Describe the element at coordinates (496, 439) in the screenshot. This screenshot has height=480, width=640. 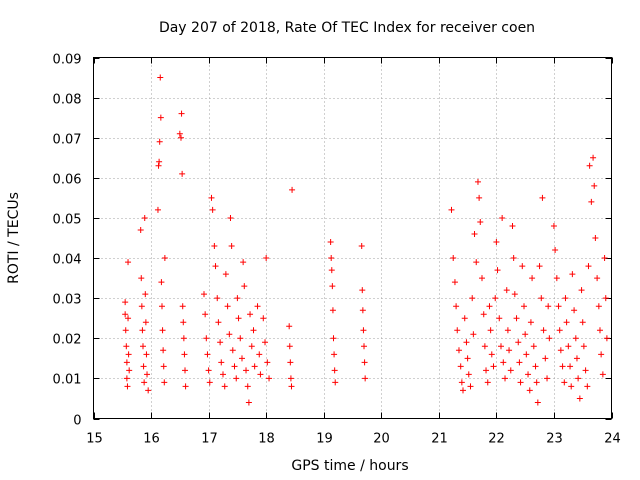
I see `x-tick-label: 22` at that location.